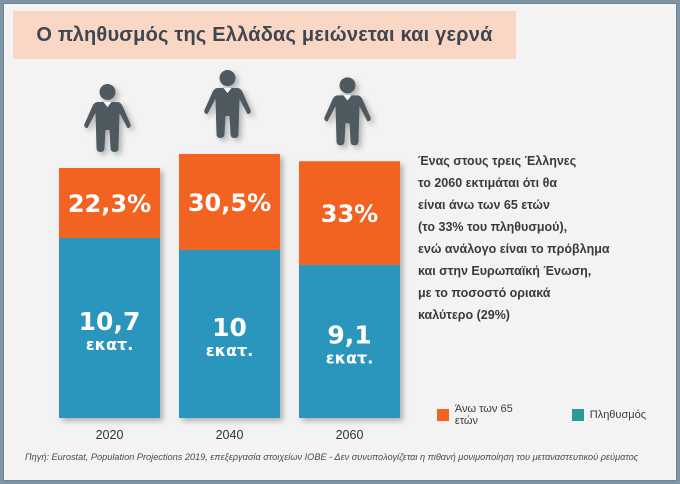 Image resolution: width=680 pixels, height=484 pixels. I want to click on x-tick-label-2020: 2020, so click(110, 435).